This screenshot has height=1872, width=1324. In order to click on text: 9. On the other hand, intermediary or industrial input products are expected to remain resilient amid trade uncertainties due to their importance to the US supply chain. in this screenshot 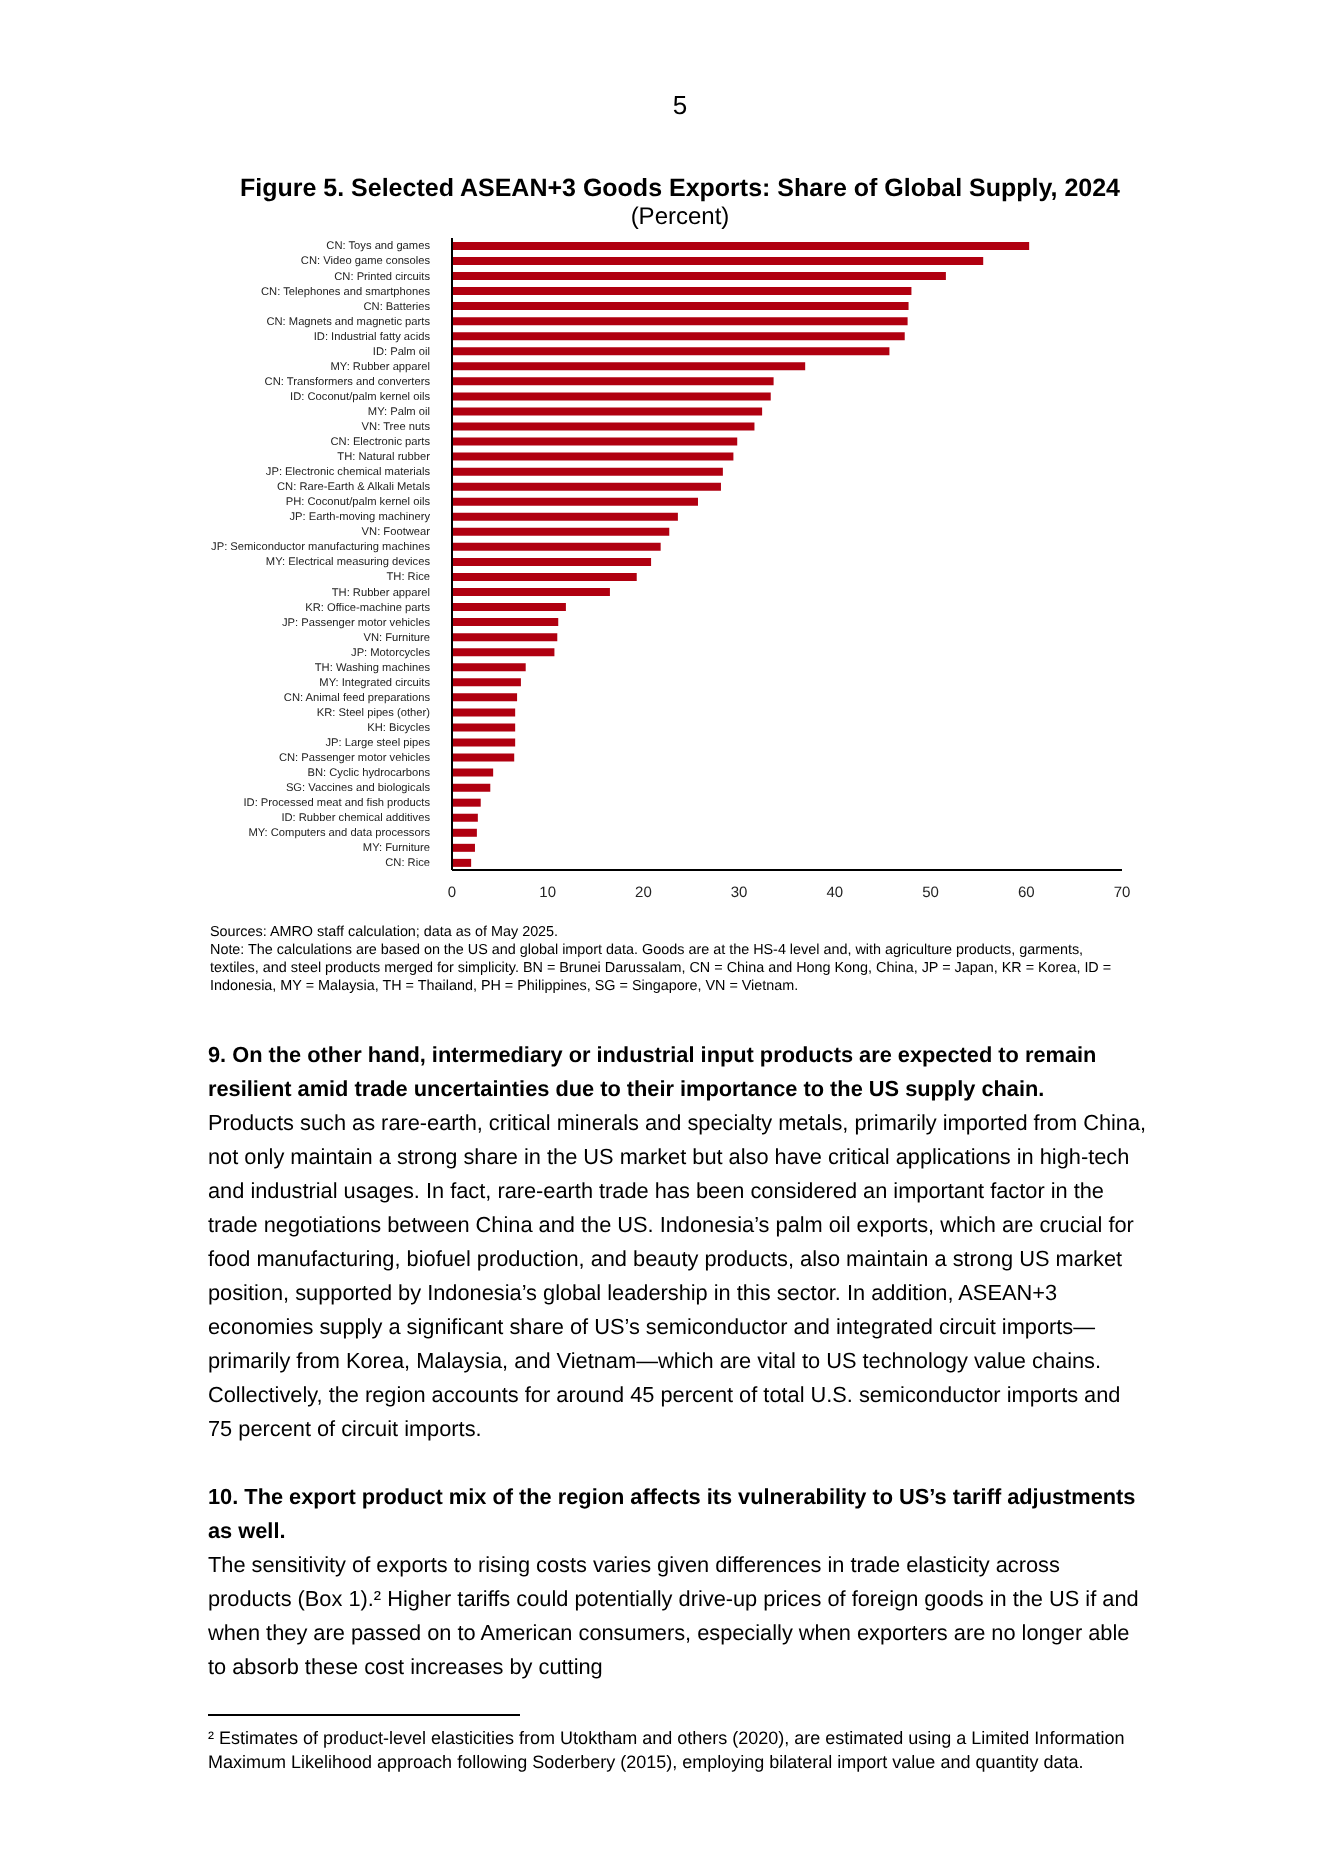, I will do `click(653, 1074)`.